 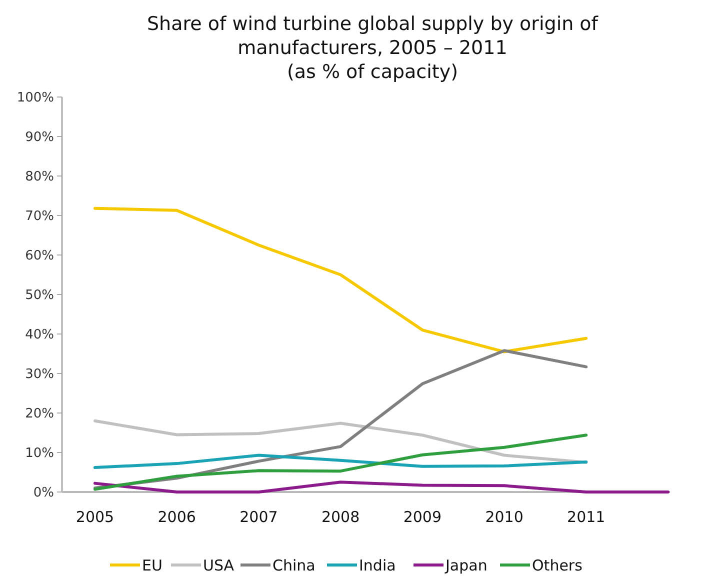 What do you see at coordinates (39, 296) in the screenshot?
I see `y-tick-label: 50%` at bounding box center [39, 296].